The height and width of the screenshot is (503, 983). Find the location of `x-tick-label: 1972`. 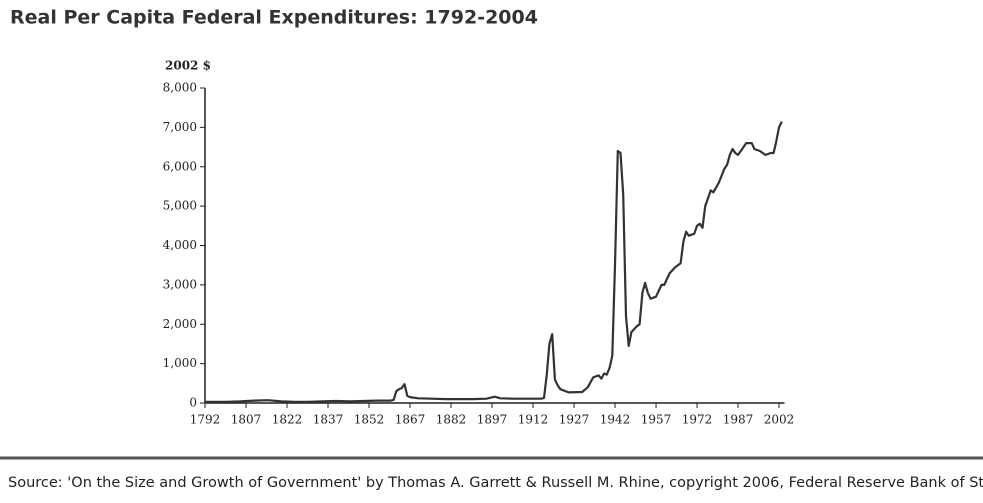

x-tick-label: 1972 is located at coordinates (697, 420).